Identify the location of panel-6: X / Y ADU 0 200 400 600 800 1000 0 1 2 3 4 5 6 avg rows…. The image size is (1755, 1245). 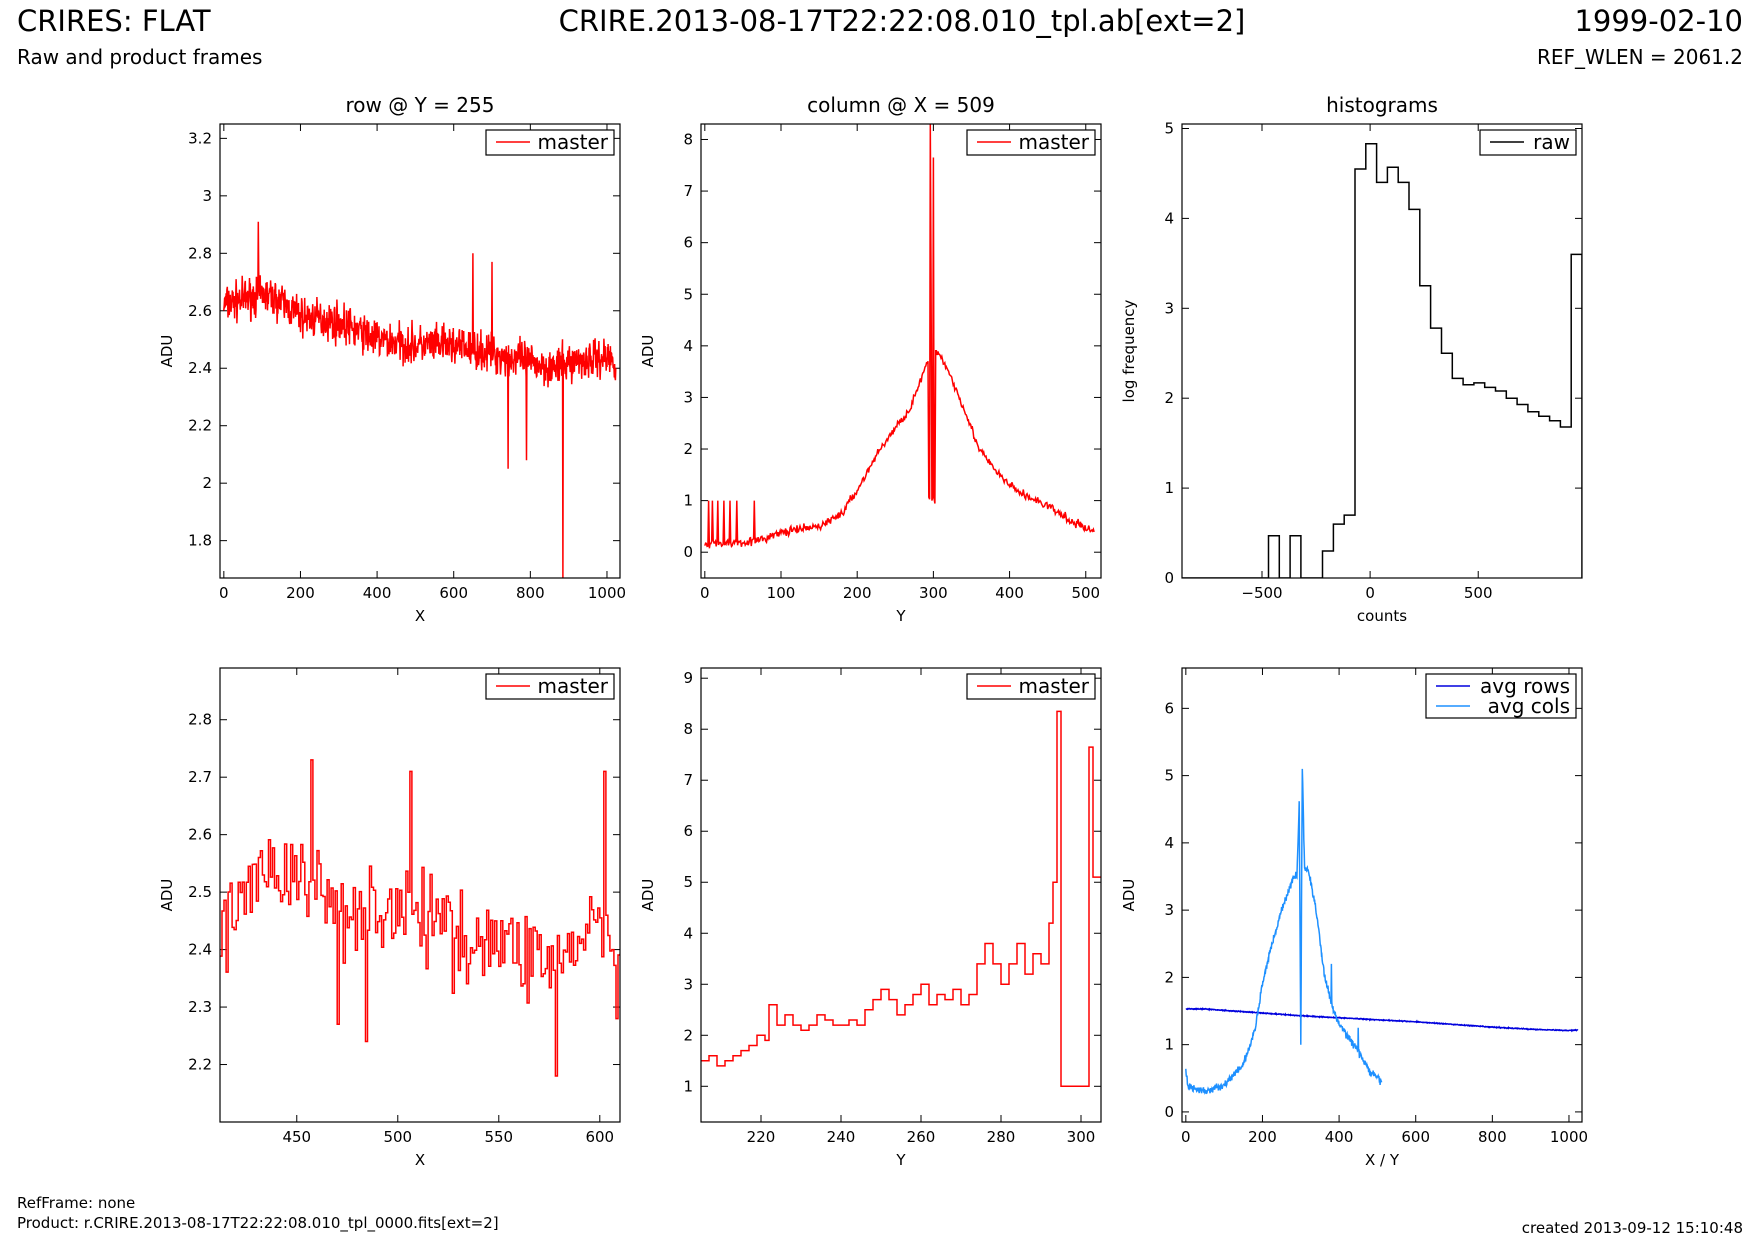
(1354, 918).